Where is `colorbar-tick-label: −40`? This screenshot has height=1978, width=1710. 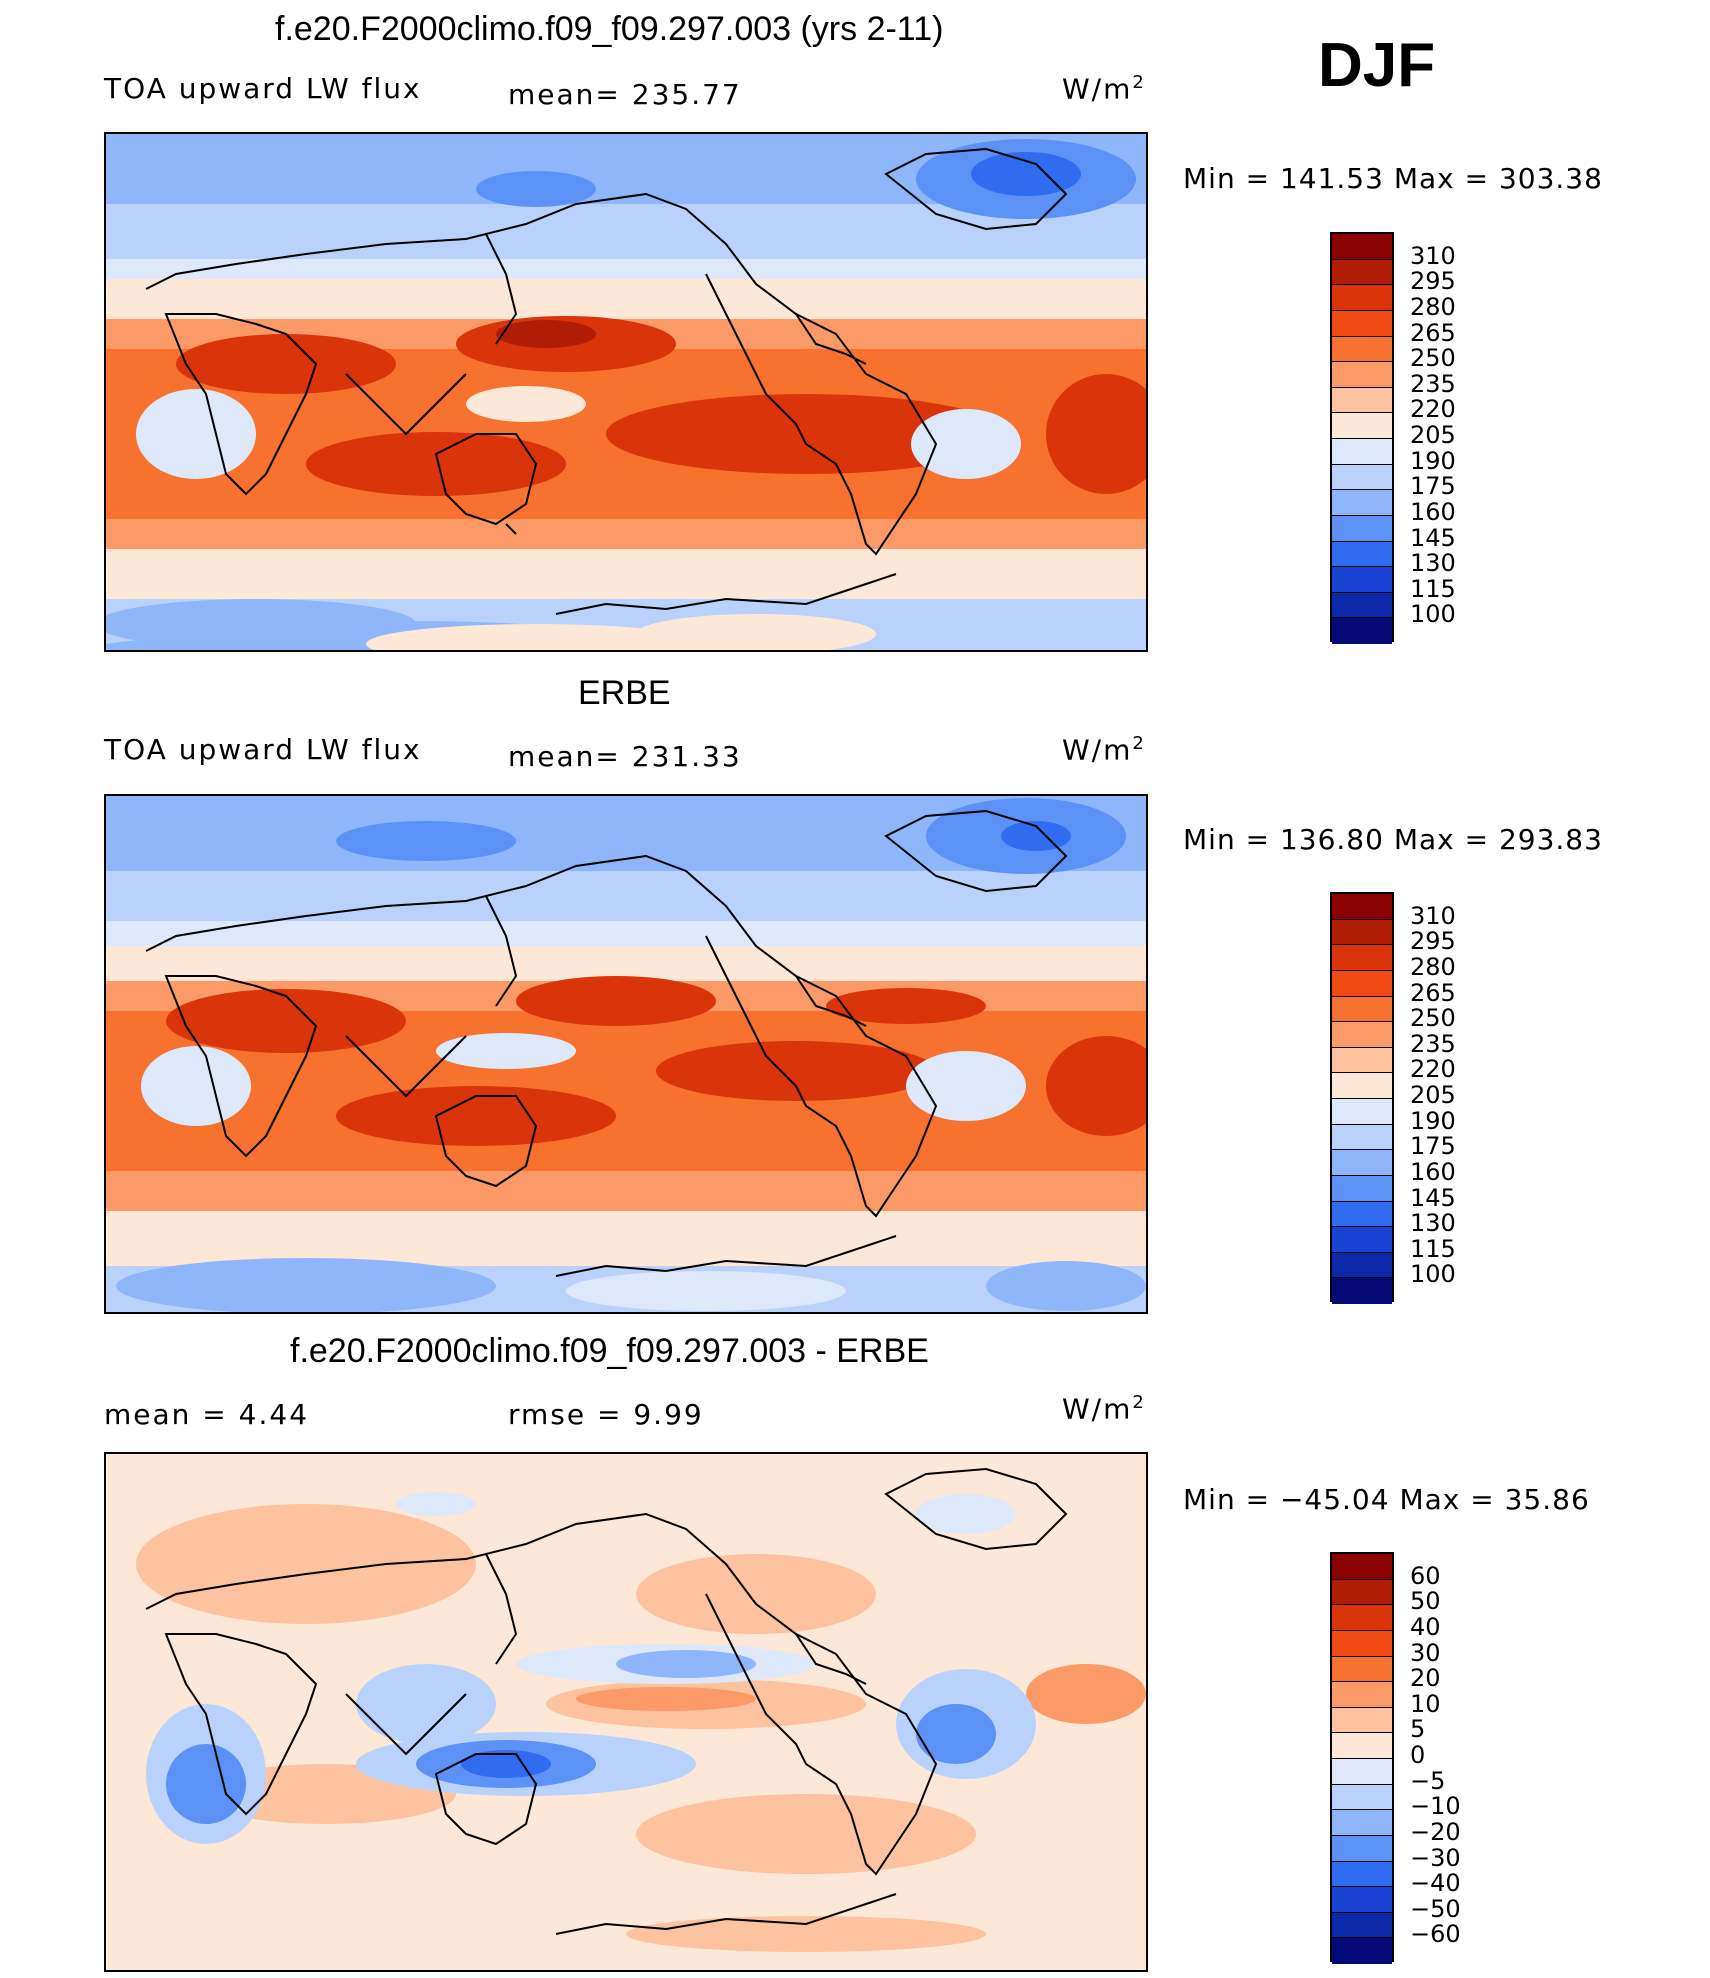
colorbar-tick-label: −40 is located at coordinates (1435, 1883).